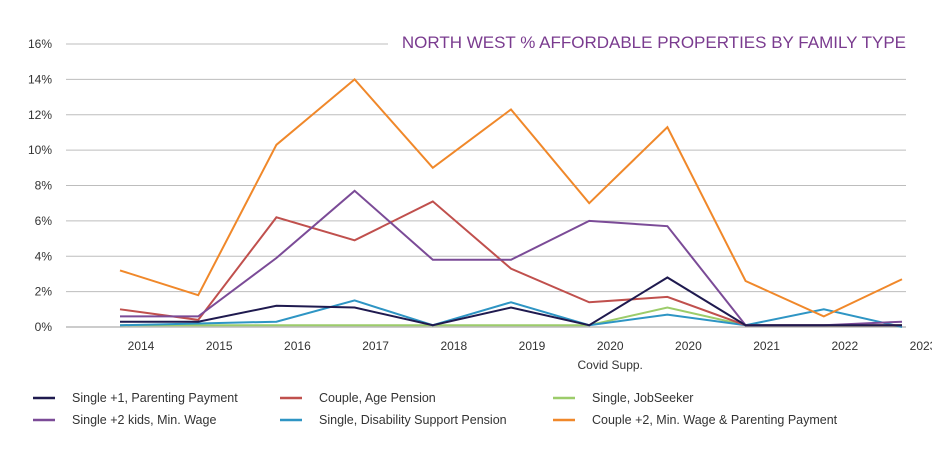  Describe the element at coordinates (141, 346) in the screenshot. I see `x-tick-label: 2014` at that location.